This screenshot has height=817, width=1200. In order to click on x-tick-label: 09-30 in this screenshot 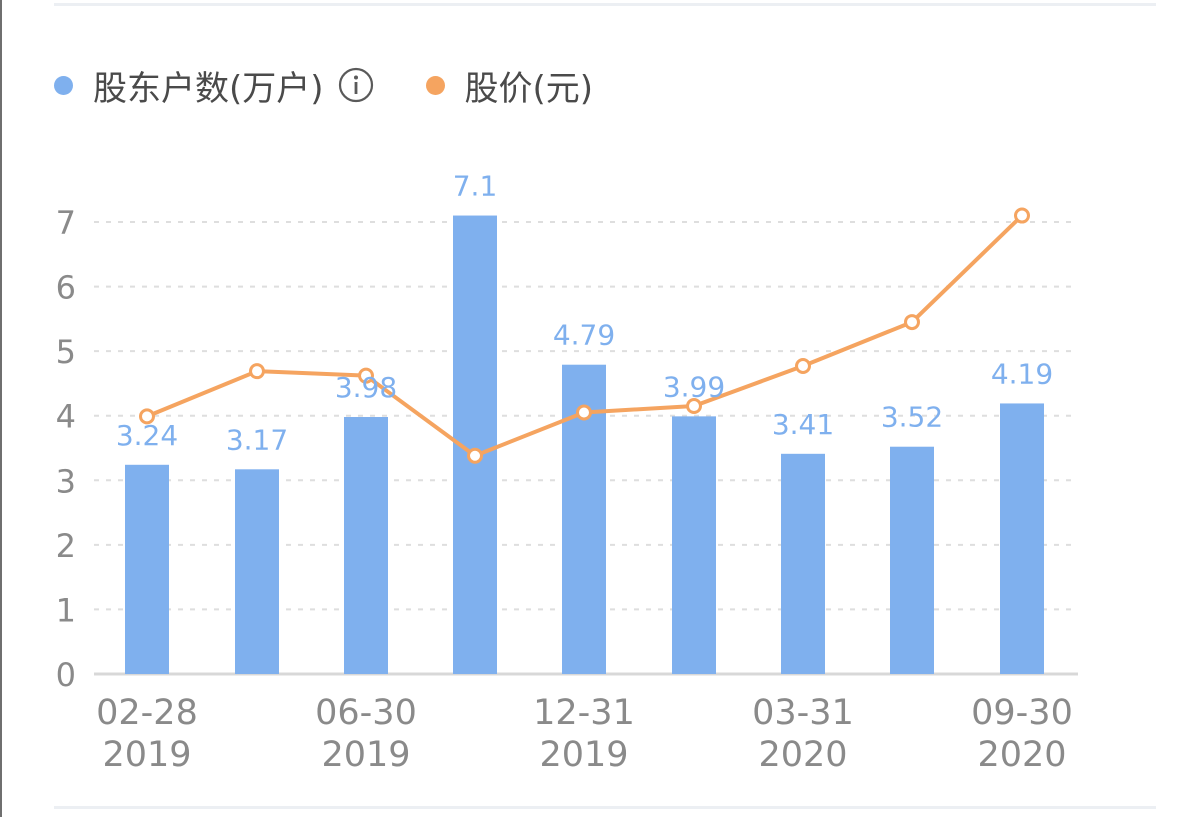, I will do `click(1022, 713)`.